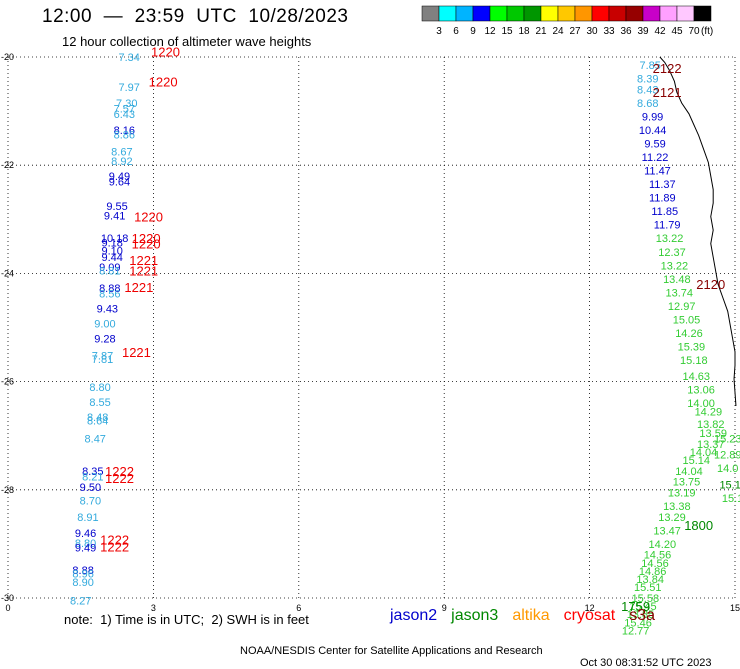 The image size is (740, 669). I want to click on wave-height-label: 11.22, so click(655, 158).